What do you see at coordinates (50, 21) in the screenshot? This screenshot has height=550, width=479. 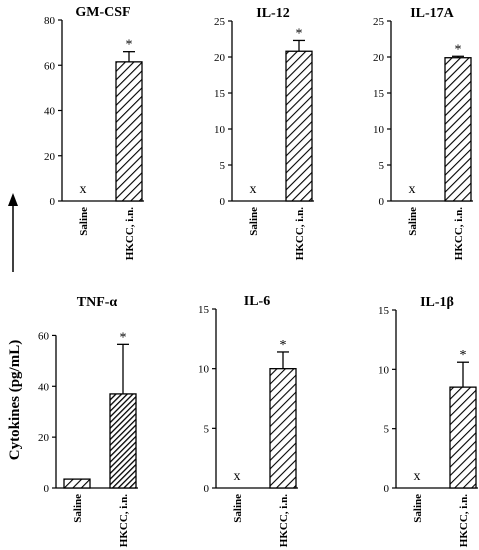 I see `y-tick-label: 80` at bounding box center [50, 21].